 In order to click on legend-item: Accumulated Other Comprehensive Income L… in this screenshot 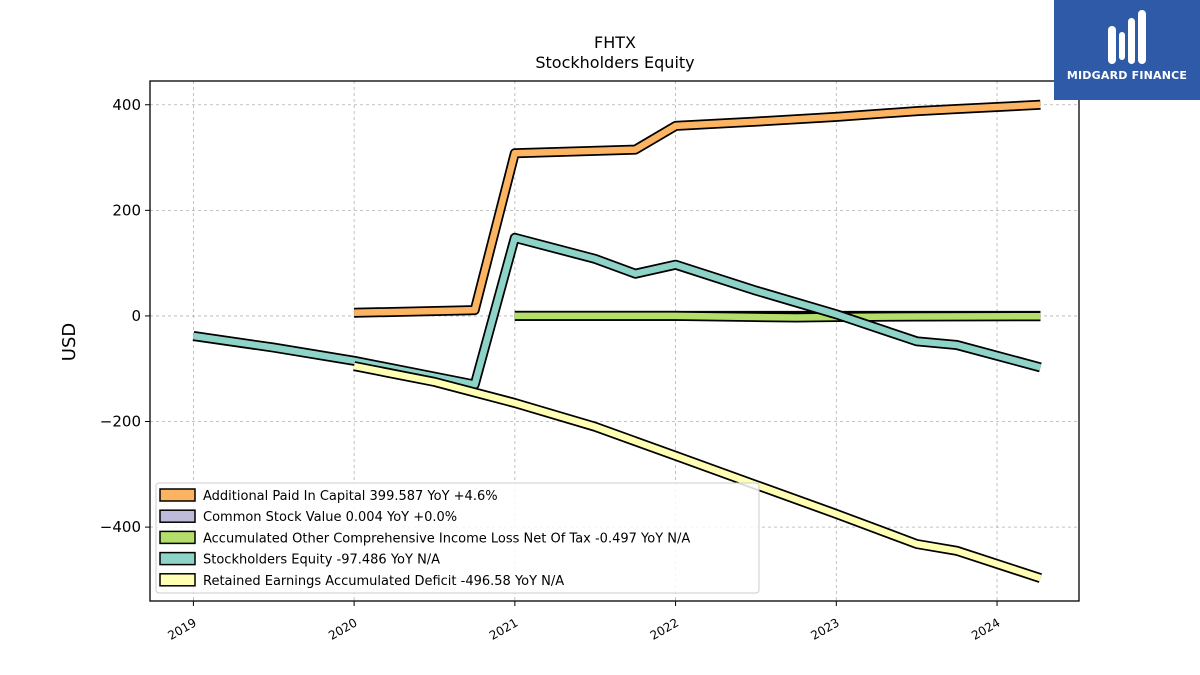, I will do `click(424, 538)`.